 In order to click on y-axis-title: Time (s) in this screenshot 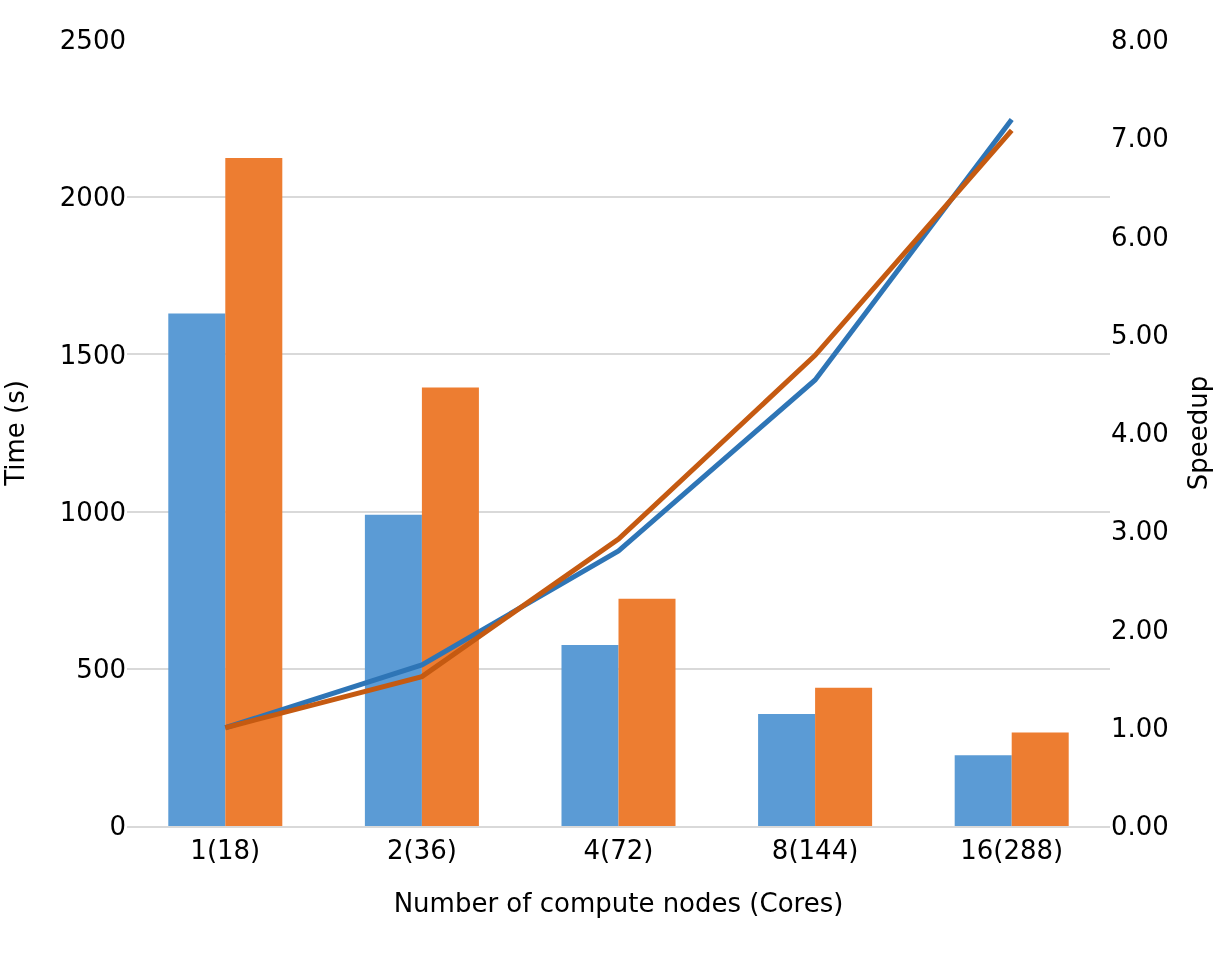, I will do `click(15, 433)`.